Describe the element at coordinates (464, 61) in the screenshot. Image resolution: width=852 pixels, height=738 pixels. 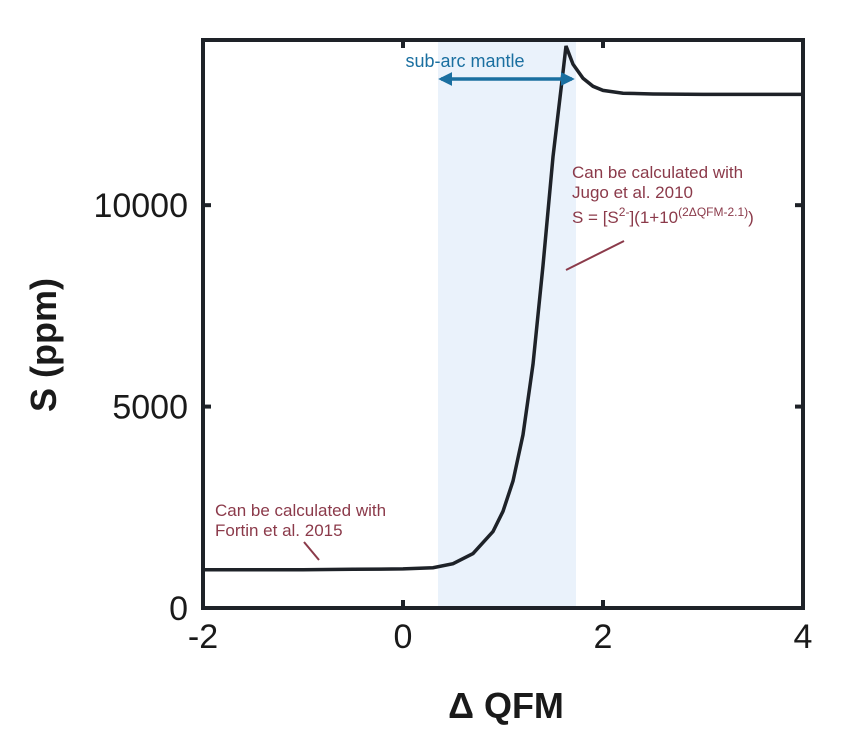
I see `band-label: sub-arc mantle` at that location.